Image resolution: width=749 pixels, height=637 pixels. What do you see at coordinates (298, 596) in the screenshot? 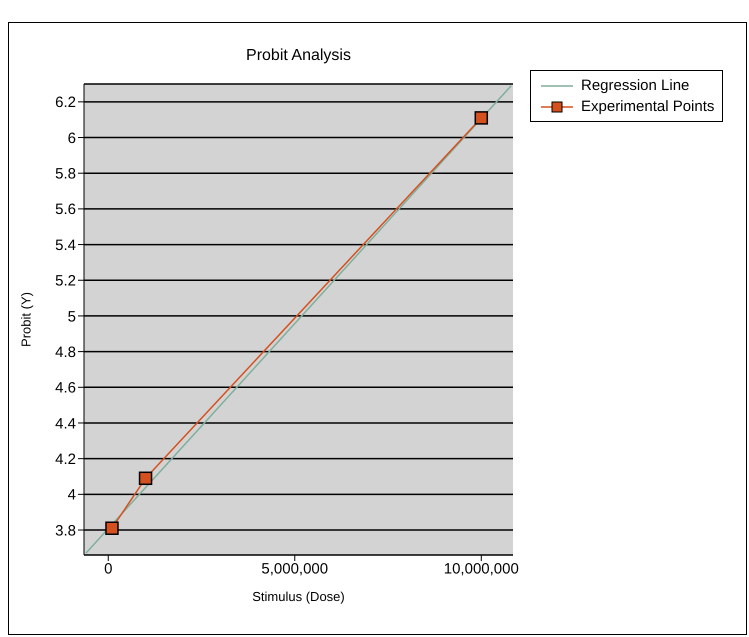
I see `x-axis-title: Stimulus (Dose)` at bounding box center [298, 596].